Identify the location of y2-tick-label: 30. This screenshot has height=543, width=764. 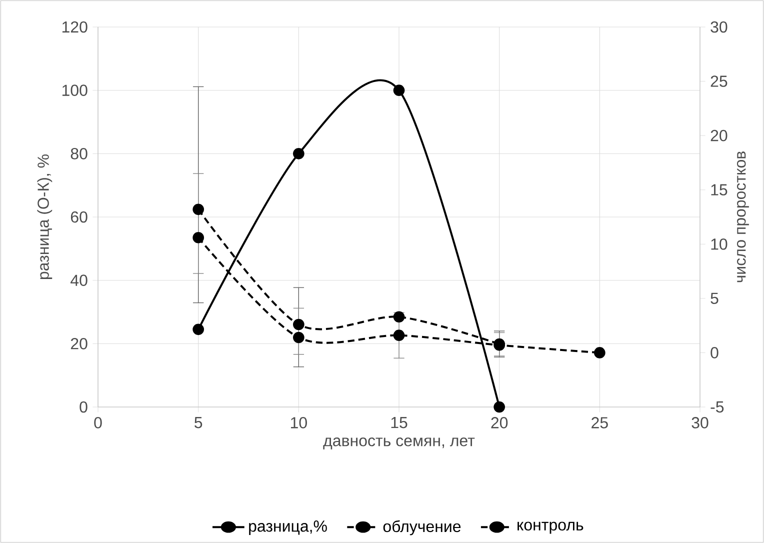
(719, 27).